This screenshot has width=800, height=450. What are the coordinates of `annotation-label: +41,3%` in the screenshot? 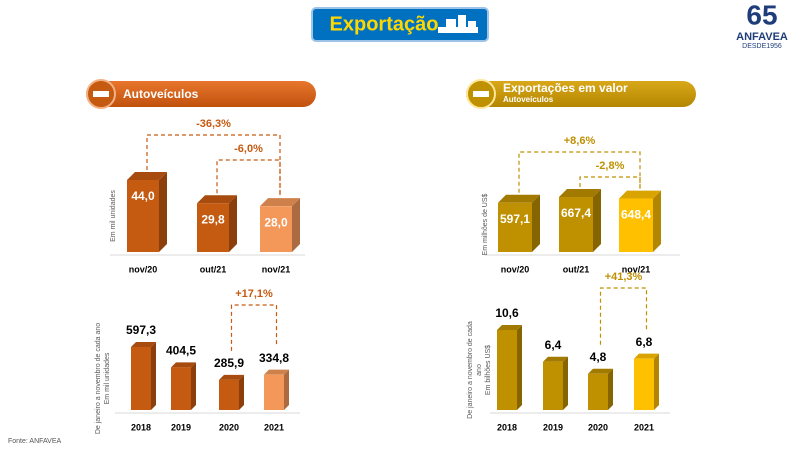 It's located at (624, 277).